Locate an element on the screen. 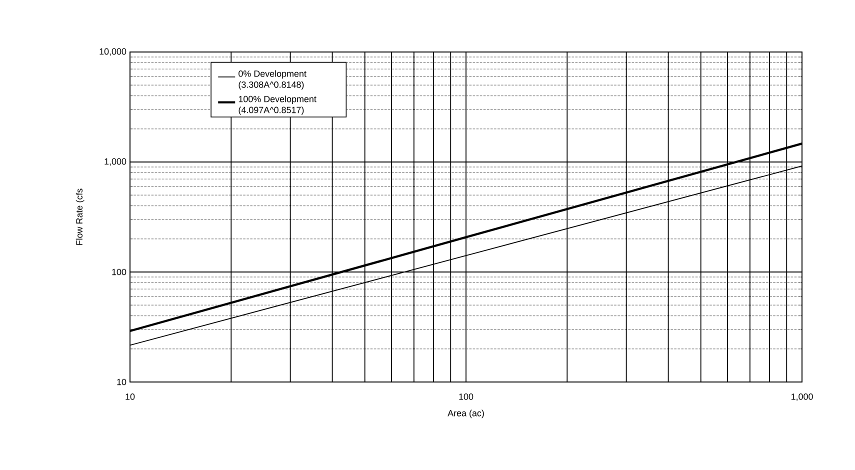 This screenshot has height=470, width=855. y-tick-label: 10 is located at coordinates (121, 382).